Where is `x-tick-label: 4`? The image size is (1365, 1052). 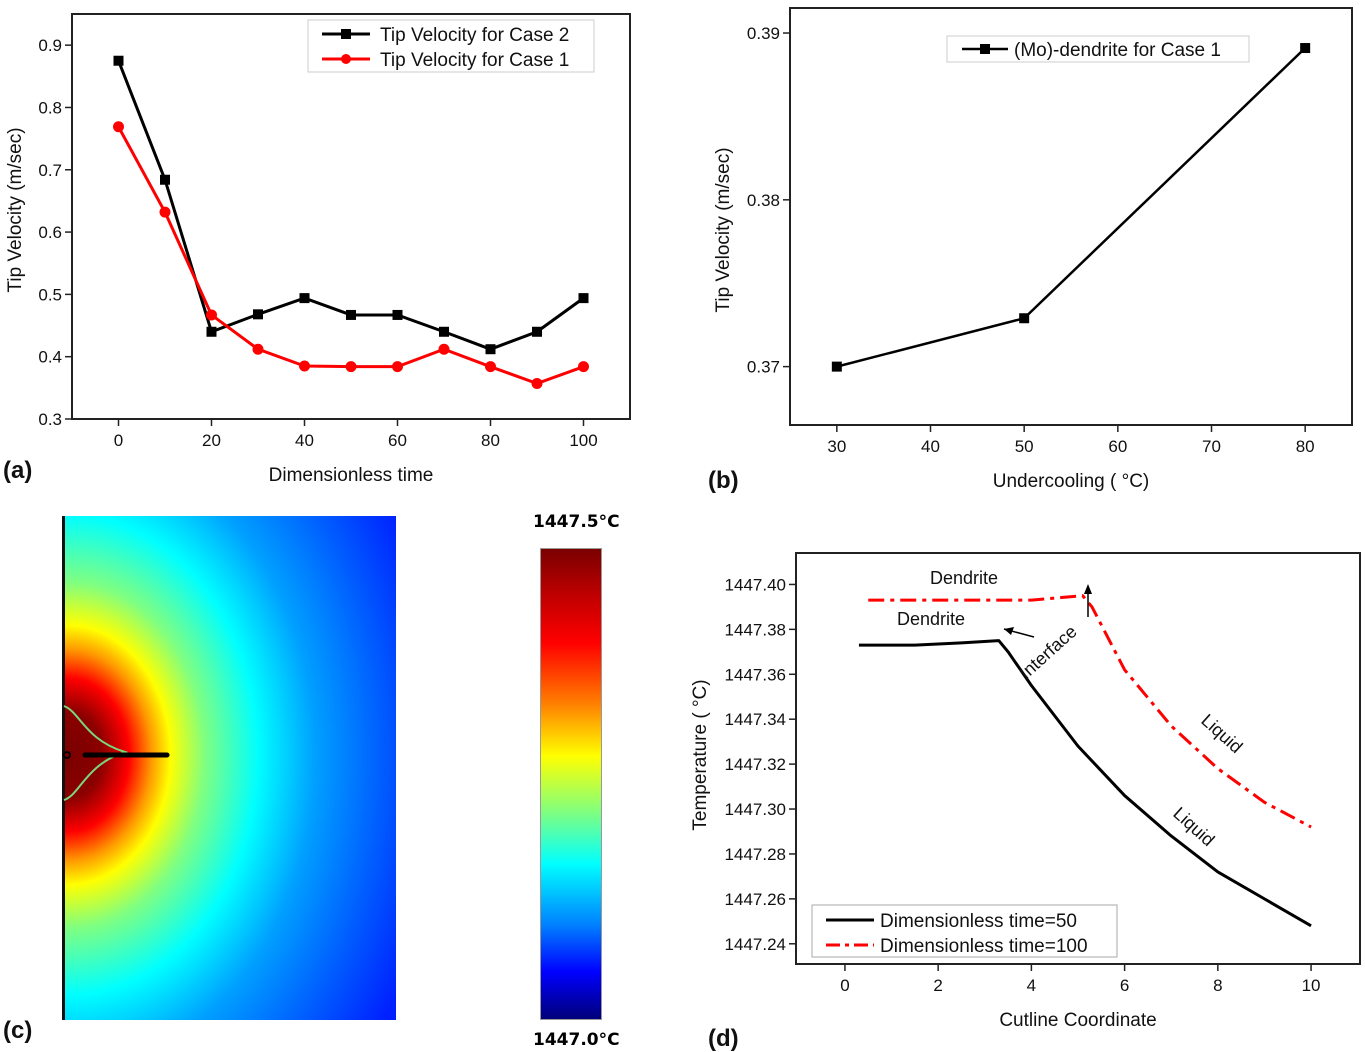 x-tick-label: 4 is located at coordinates (1031, 985).